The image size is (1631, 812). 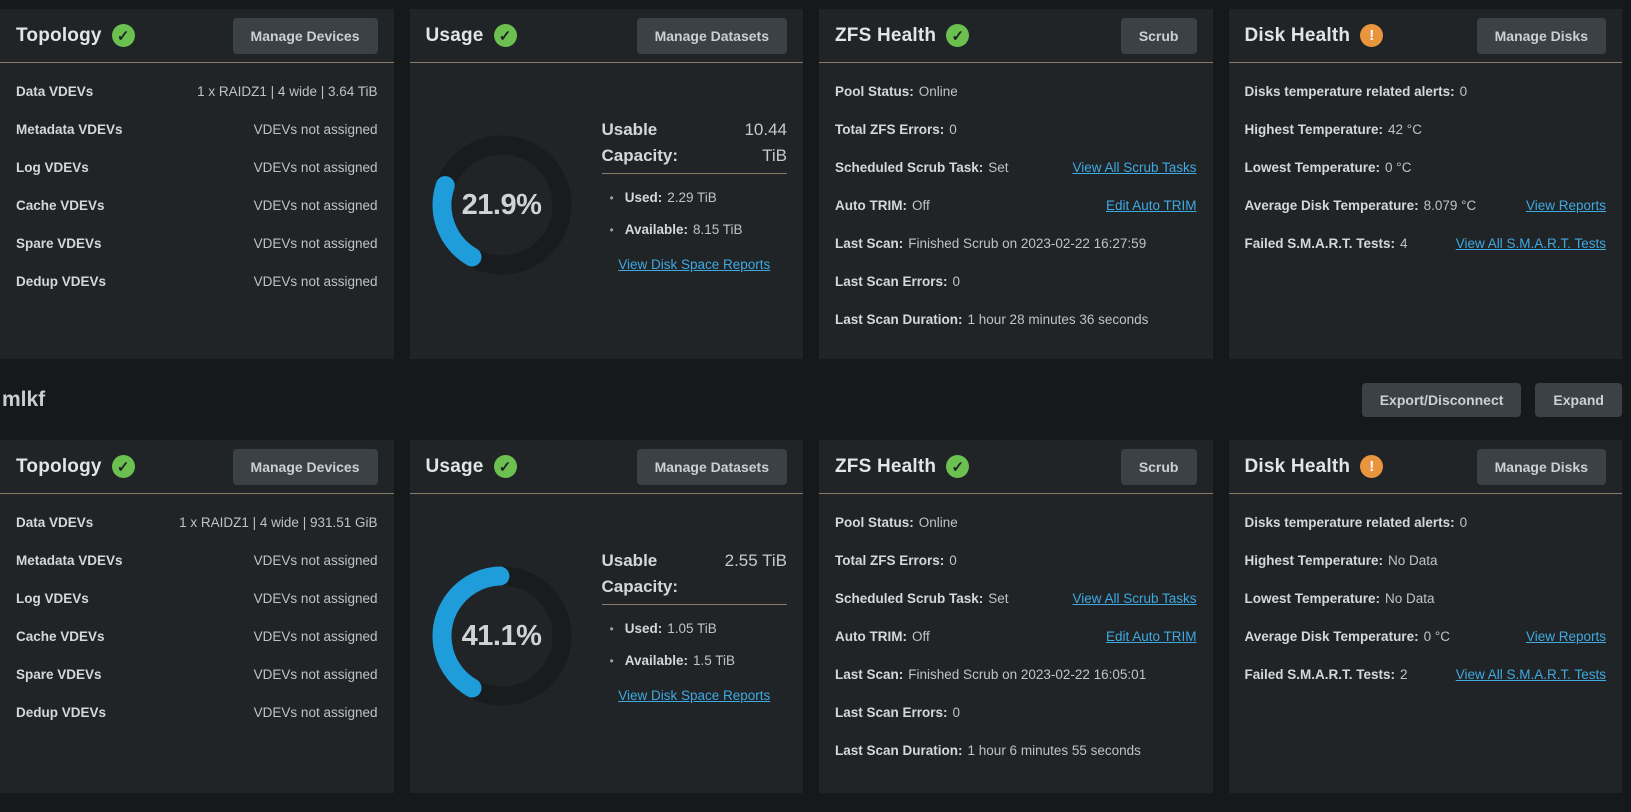 I want to click on pool-header-mlkf: mlkf Export/Disconnect Expand, so click(x=815, y=399).